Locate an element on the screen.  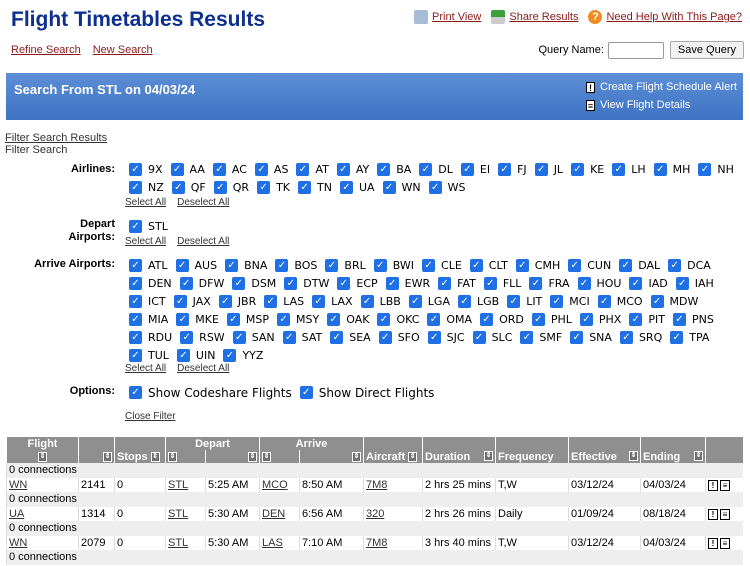
aircraft-link: 320 is located at coordinates (375, 513).